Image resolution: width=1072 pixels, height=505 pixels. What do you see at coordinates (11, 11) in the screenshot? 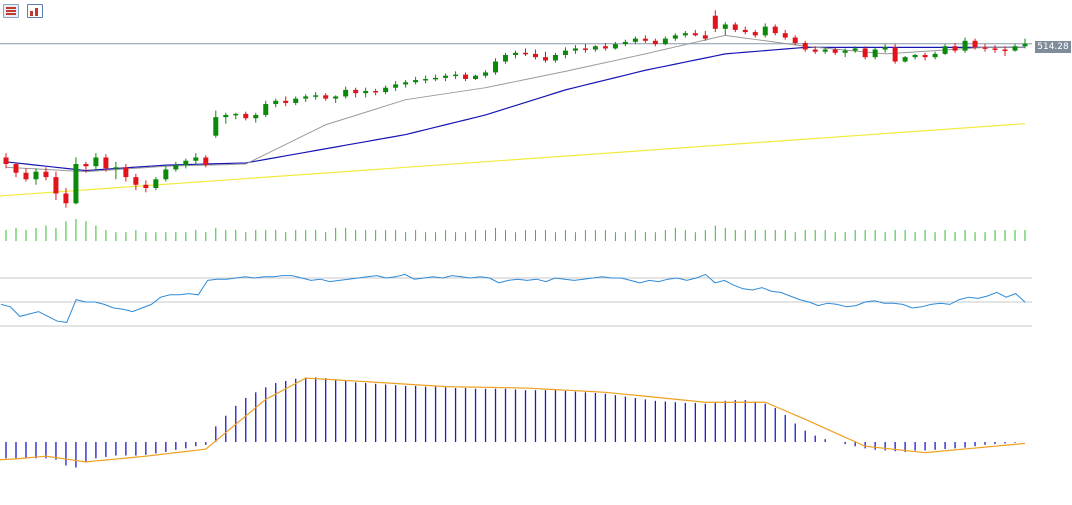
I see `list-view-icon` at bounding box center [11, 11].